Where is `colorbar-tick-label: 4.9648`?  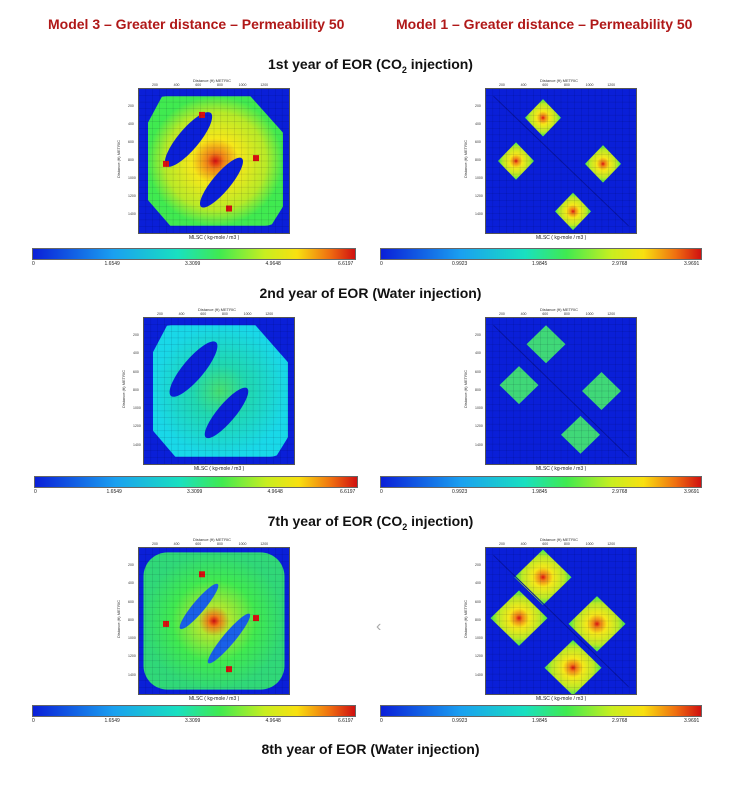 colorbar-tick-label: 4.9648 is located at coordinates (275, 492).